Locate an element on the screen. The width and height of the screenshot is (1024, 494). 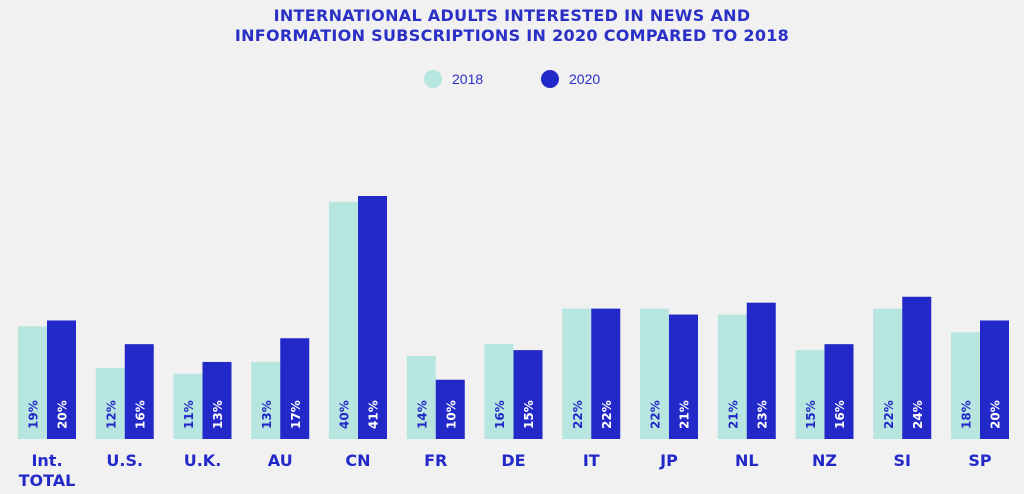
bar-2020-uk is located at coordinates (217, 400).